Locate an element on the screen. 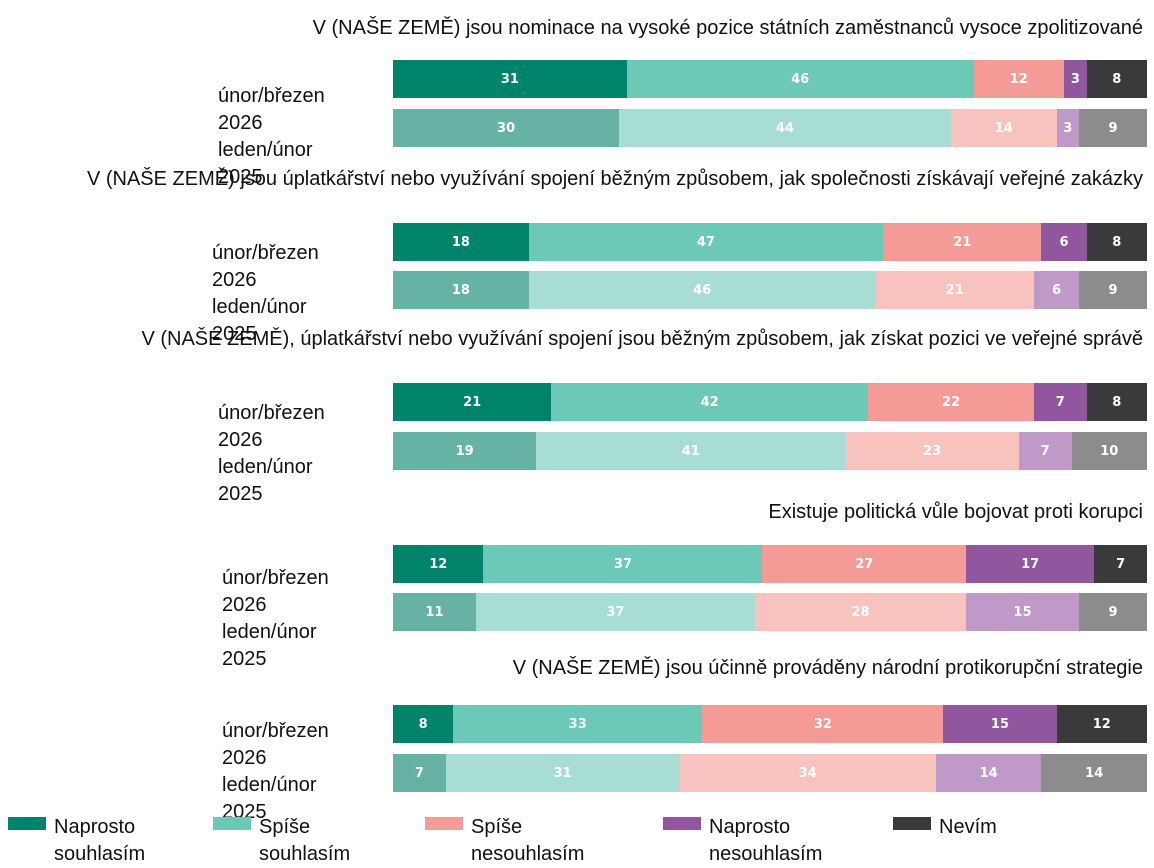  data-label: 42 is located at coordinates (709, 402).